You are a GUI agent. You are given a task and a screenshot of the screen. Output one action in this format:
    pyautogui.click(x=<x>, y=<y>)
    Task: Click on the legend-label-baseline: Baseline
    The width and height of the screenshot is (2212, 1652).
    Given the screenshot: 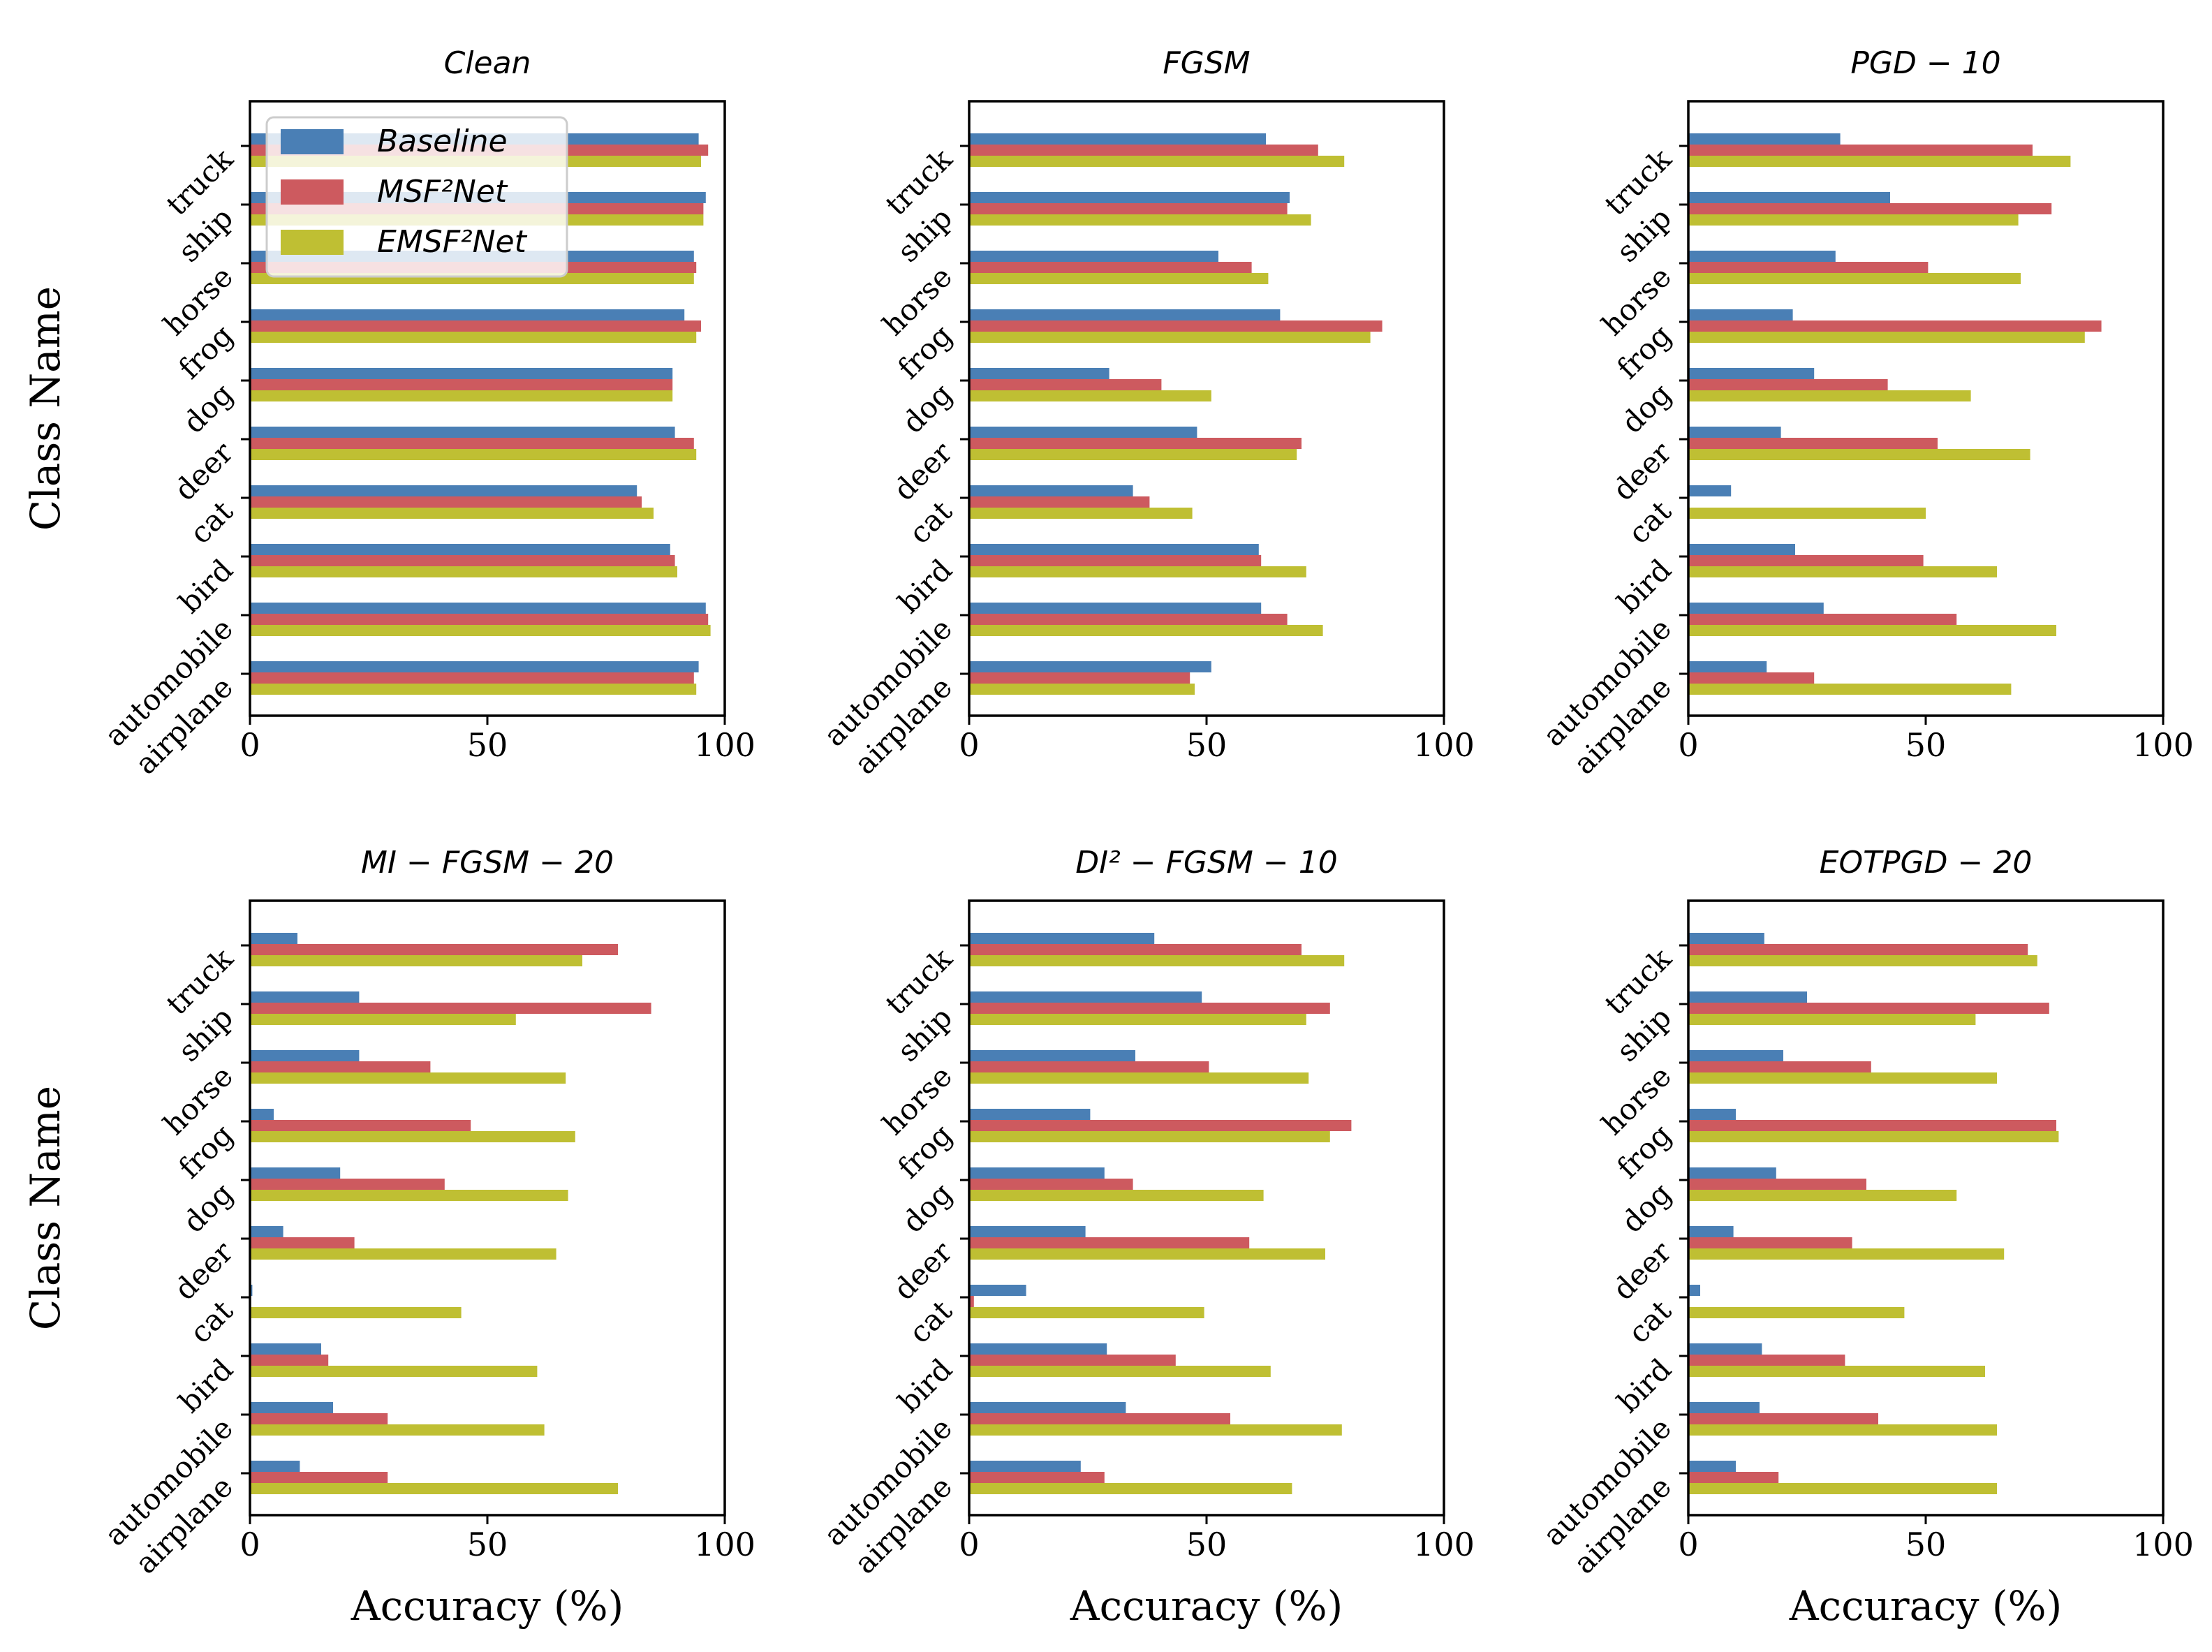 What is the action you would take?
    pyautogui.click(x=442, y=141)
    